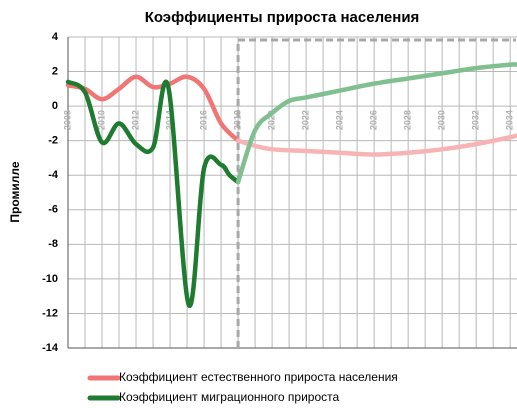 The width and height of the screenshot is (517, 408). Describe the element at coordinates (169, 120) in the screenshot. I see `x-tick-label: 2014` at that location.